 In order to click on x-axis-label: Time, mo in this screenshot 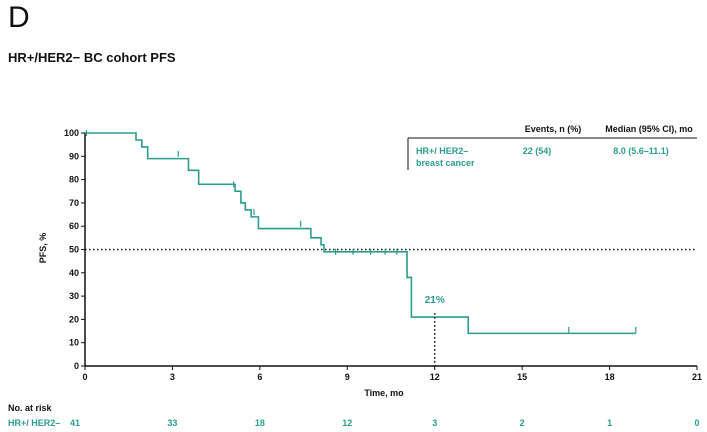, I will do `click(384, 393)`.